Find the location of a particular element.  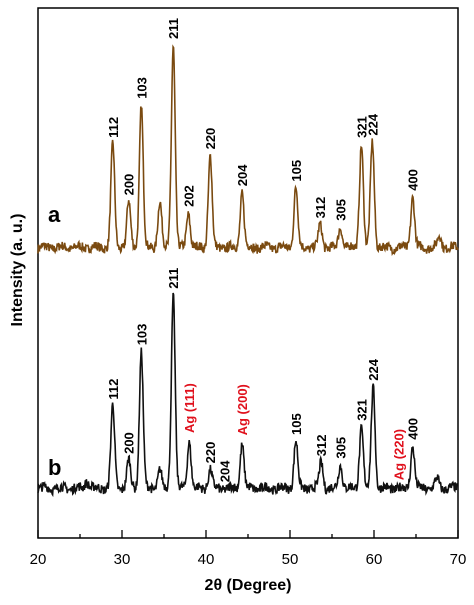

peak-label-b-14: 400 is located at coordinates (413, 429).